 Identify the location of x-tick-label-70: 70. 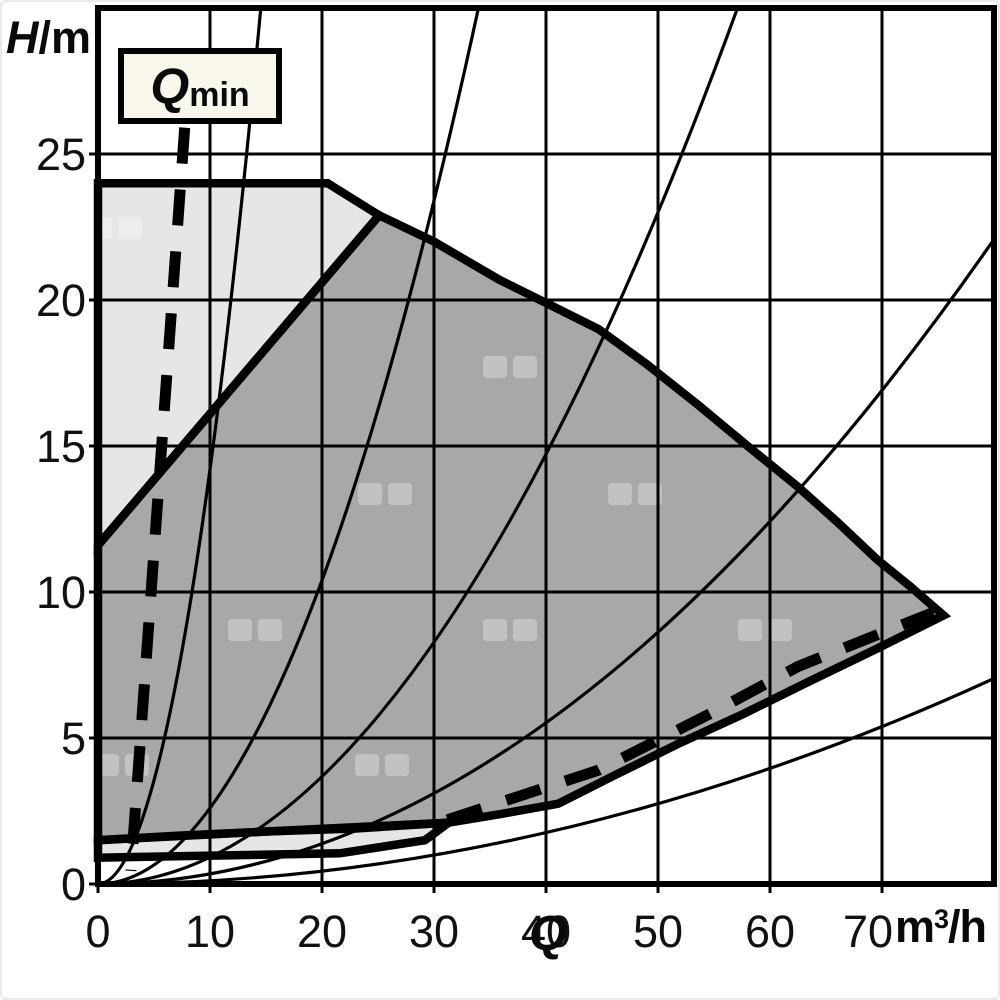
(868, 931).